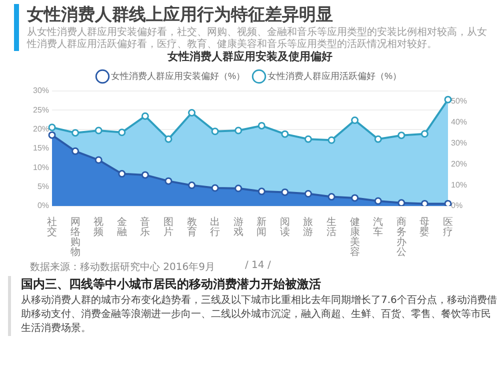  What do you see at coordinates (171, 284) in the screenshot?
I see `text: 国内三、四线等中小城市居民的移动消费潜力开始被激活` at bounding box center [171, 284].